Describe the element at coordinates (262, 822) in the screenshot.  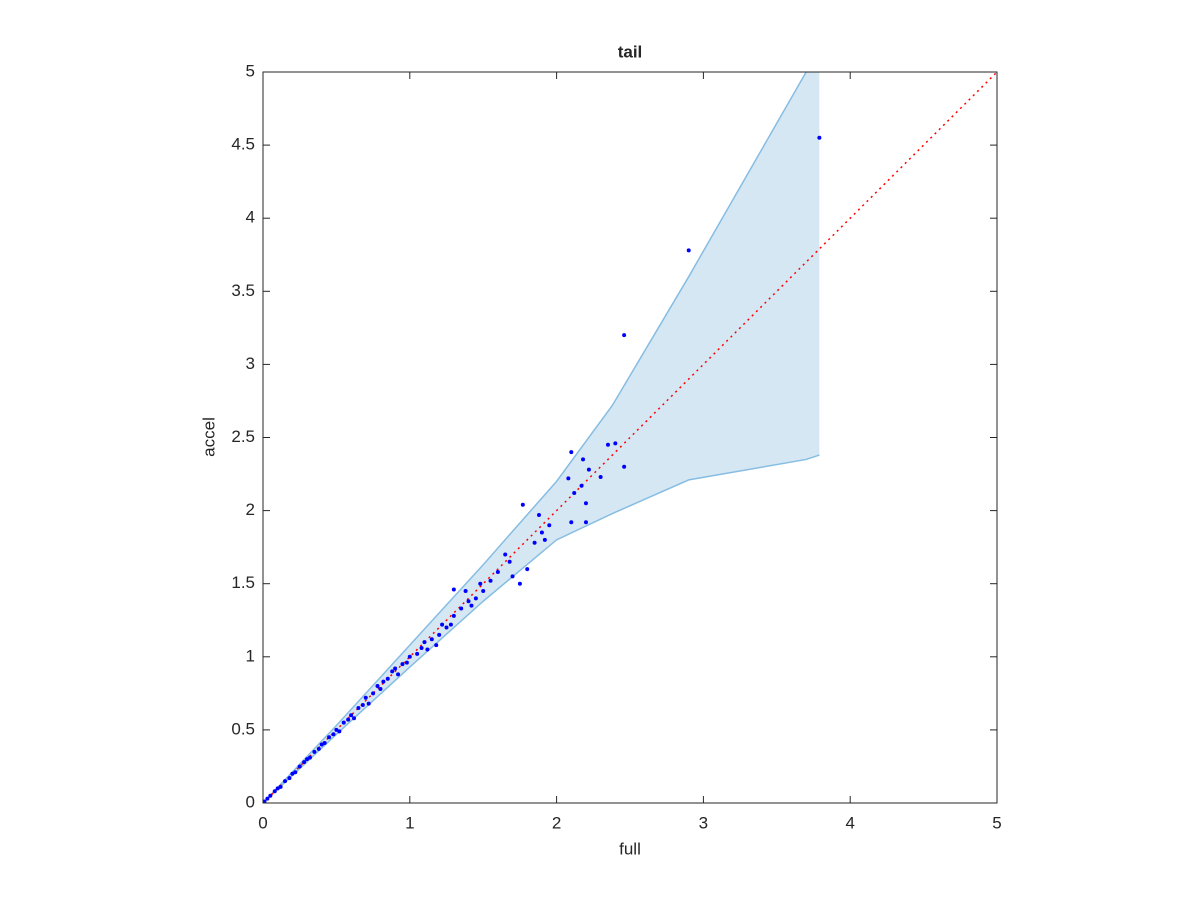
I see `x-tick-label: 0` at that location.